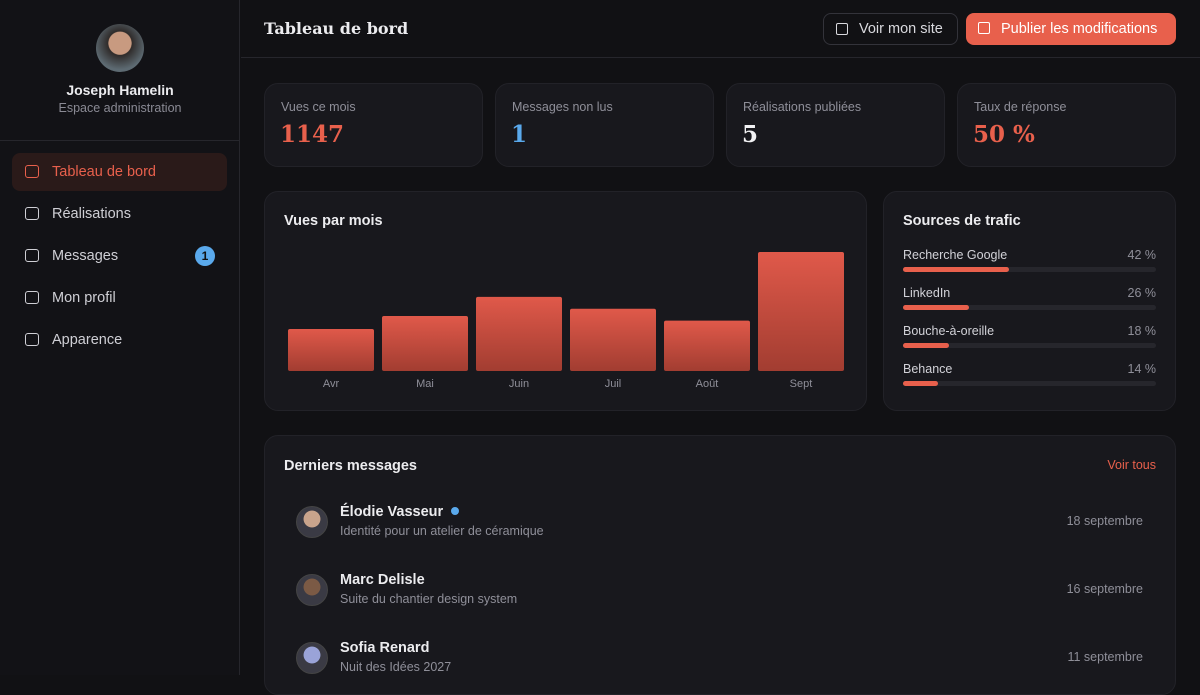  Describe the element at coordinates (1030, 374) in the screenshot. I see `traffic-row: Behance 14 %` at that location.